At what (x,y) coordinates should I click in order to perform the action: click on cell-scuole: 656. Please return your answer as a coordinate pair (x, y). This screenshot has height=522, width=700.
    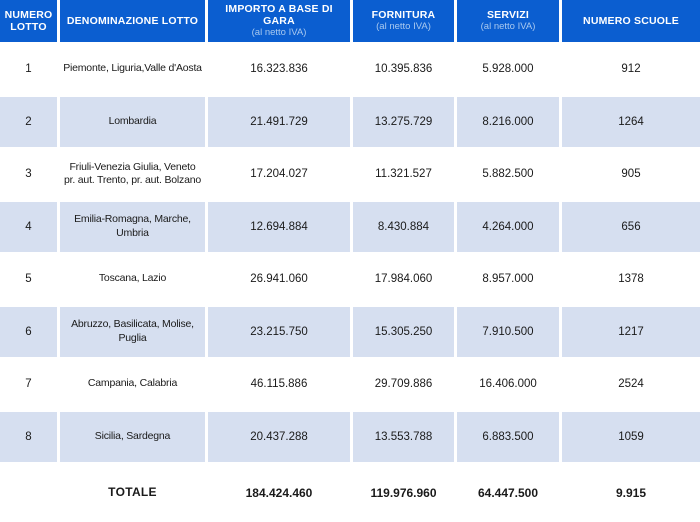
    Looking at the image, I should click on (631, 227).